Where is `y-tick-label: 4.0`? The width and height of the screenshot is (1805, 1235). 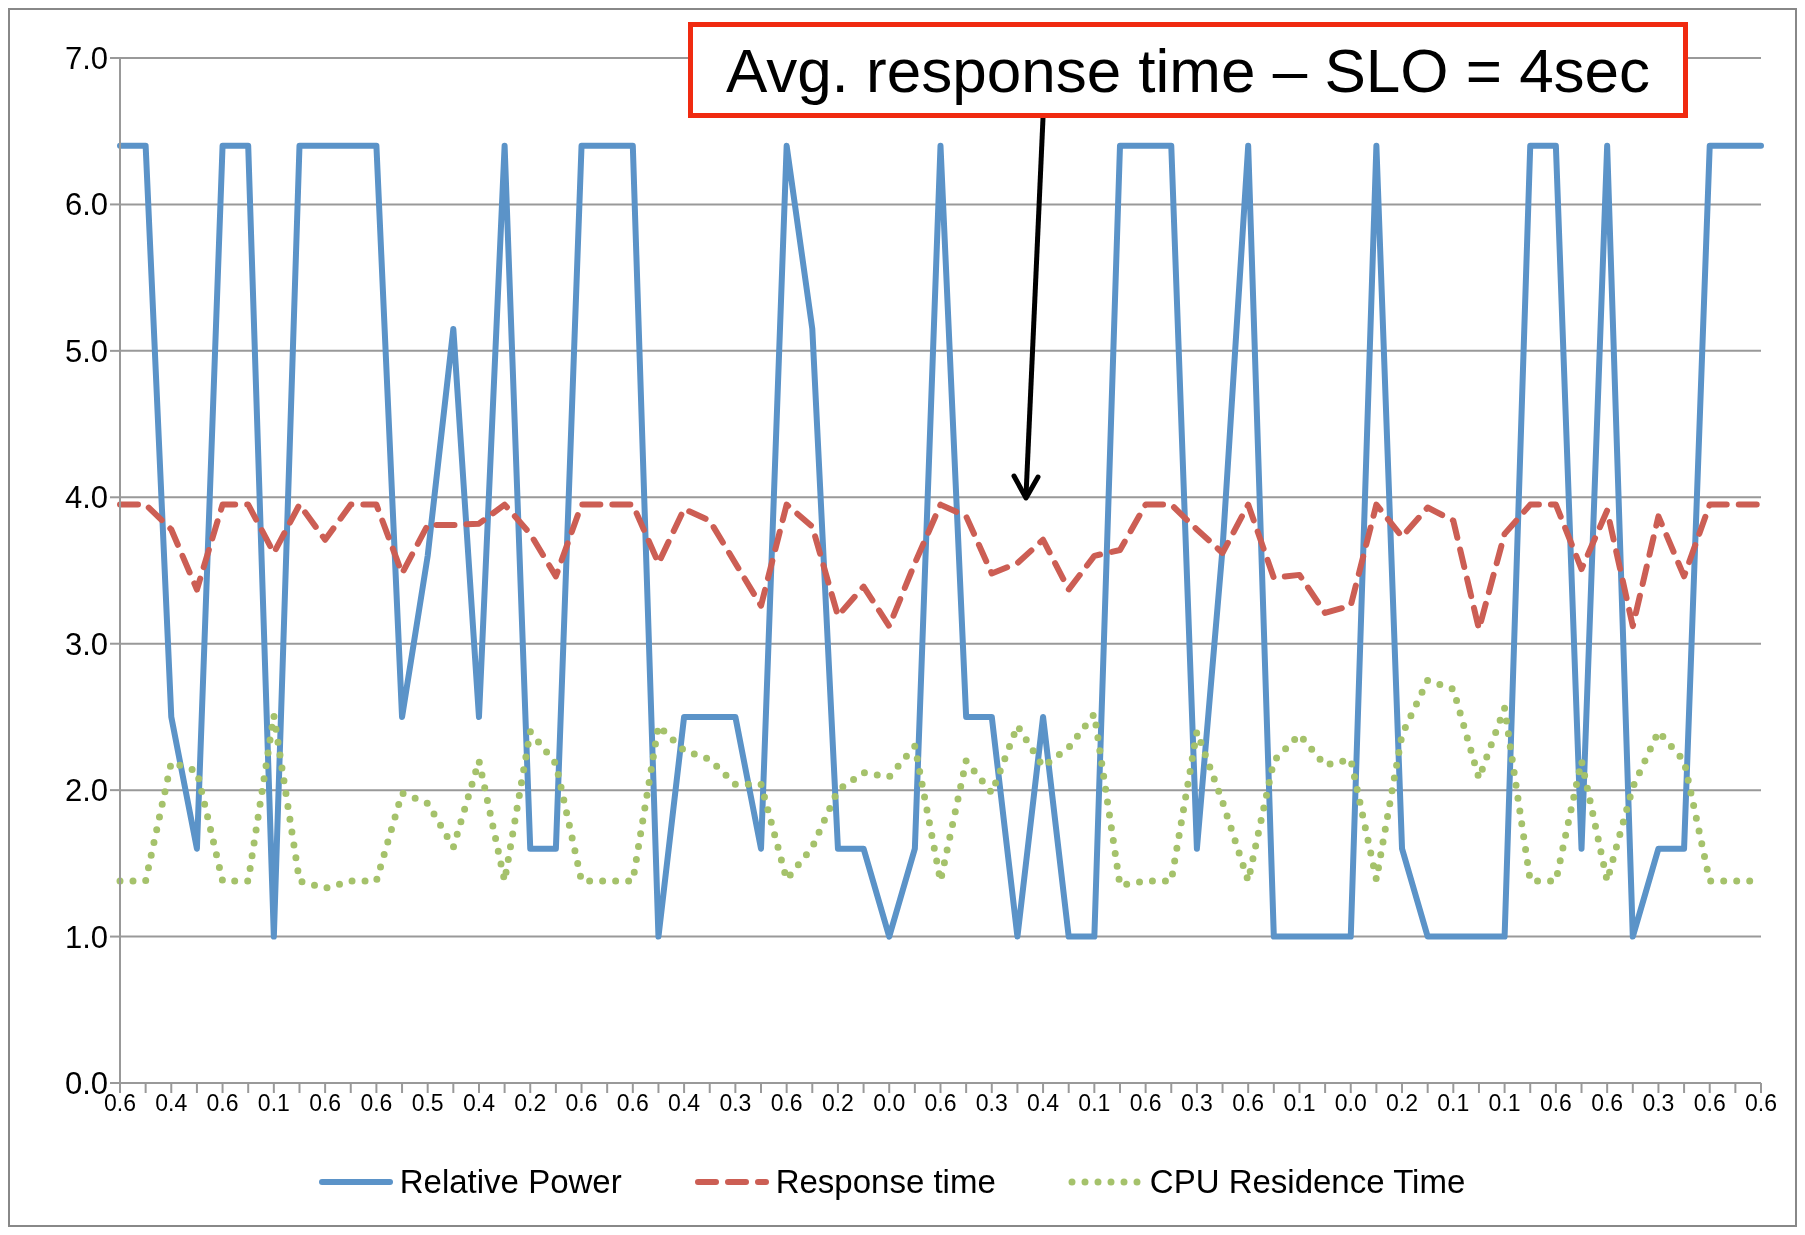
y-tick-label: 4.0 is located at coordinates (86, 498).